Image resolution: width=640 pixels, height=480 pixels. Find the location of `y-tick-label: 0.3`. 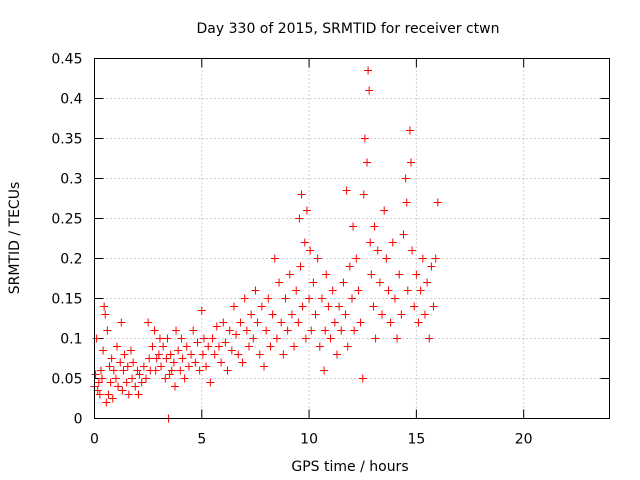

y-tick-label: 0.3 is located at coordinates (71, 180).